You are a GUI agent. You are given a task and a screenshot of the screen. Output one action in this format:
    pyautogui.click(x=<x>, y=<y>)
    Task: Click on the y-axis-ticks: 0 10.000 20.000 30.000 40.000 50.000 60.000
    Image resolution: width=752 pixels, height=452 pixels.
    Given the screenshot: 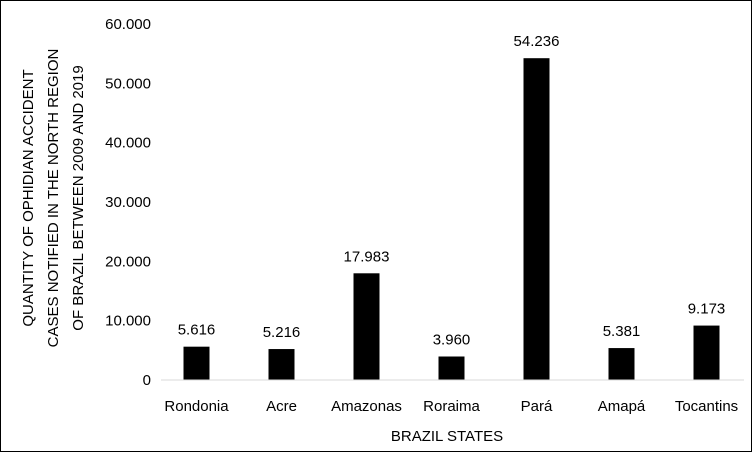 What is the action you would take?
    pyautogui.click(x=128, y=202)
    